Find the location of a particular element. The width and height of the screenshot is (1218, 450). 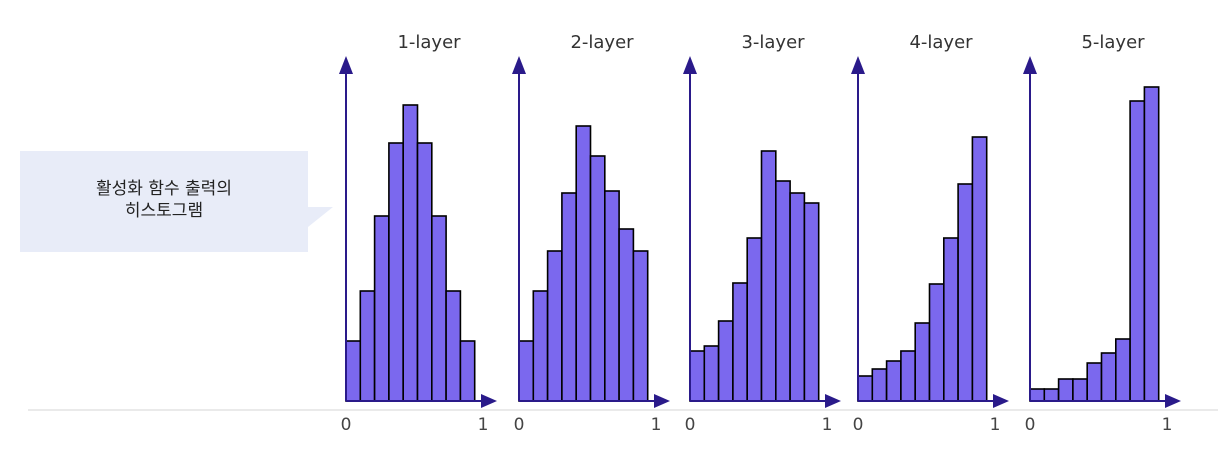

callout-text: 활성화 함수 출력의 히스토그램 is located at coordinates (164, 200).